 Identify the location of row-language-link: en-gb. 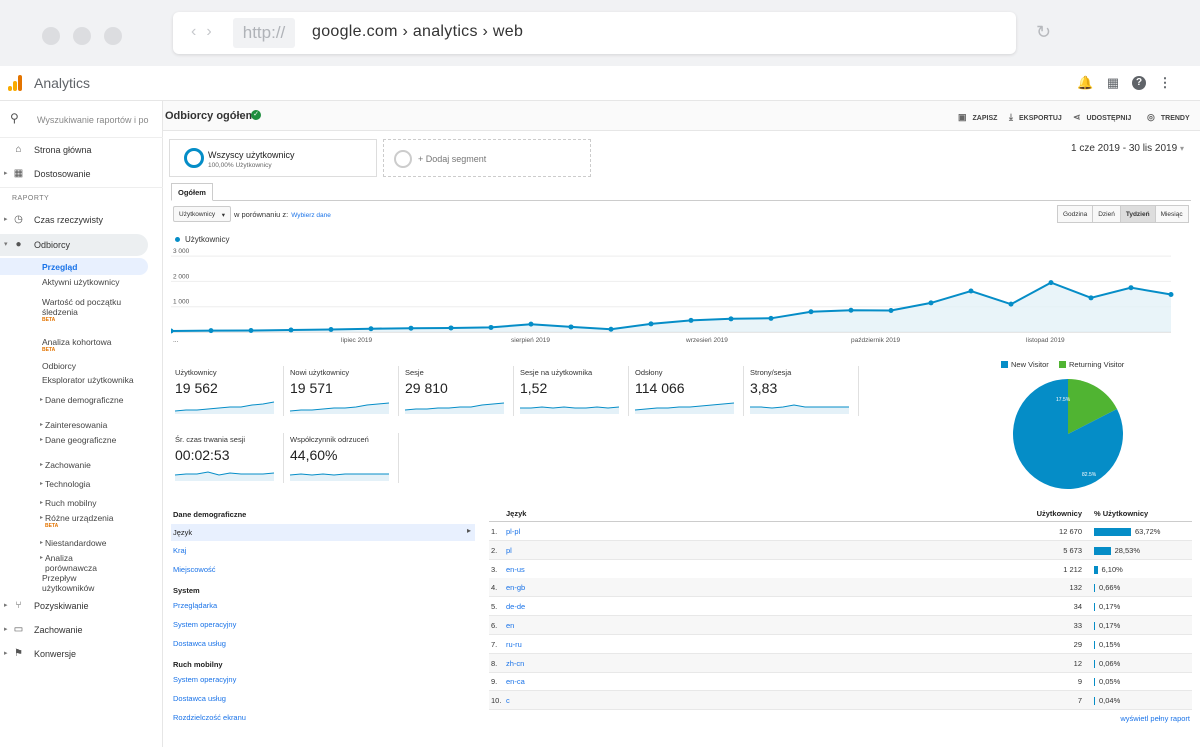
(516, 588).